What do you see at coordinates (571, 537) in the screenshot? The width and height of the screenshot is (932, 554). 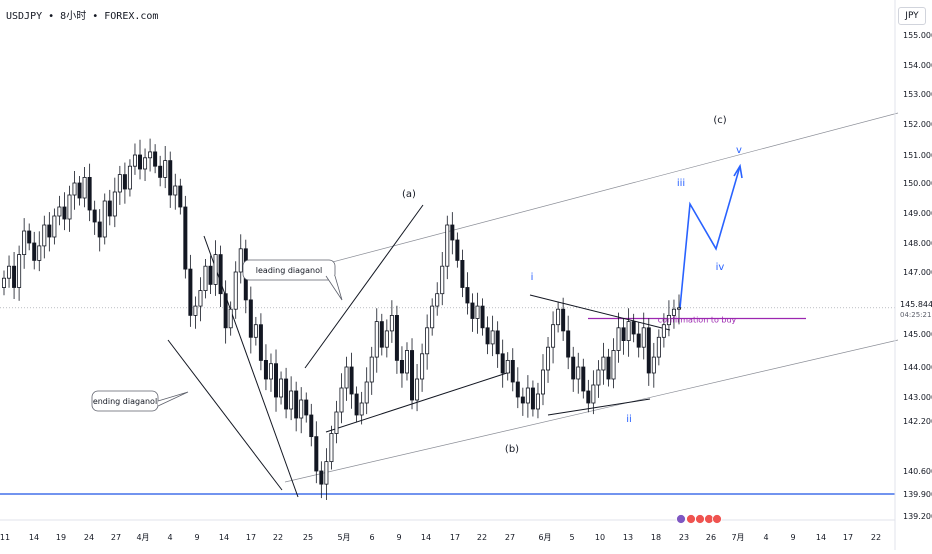 I see `x-tick-label: 5` at bounding box center [571, 537].